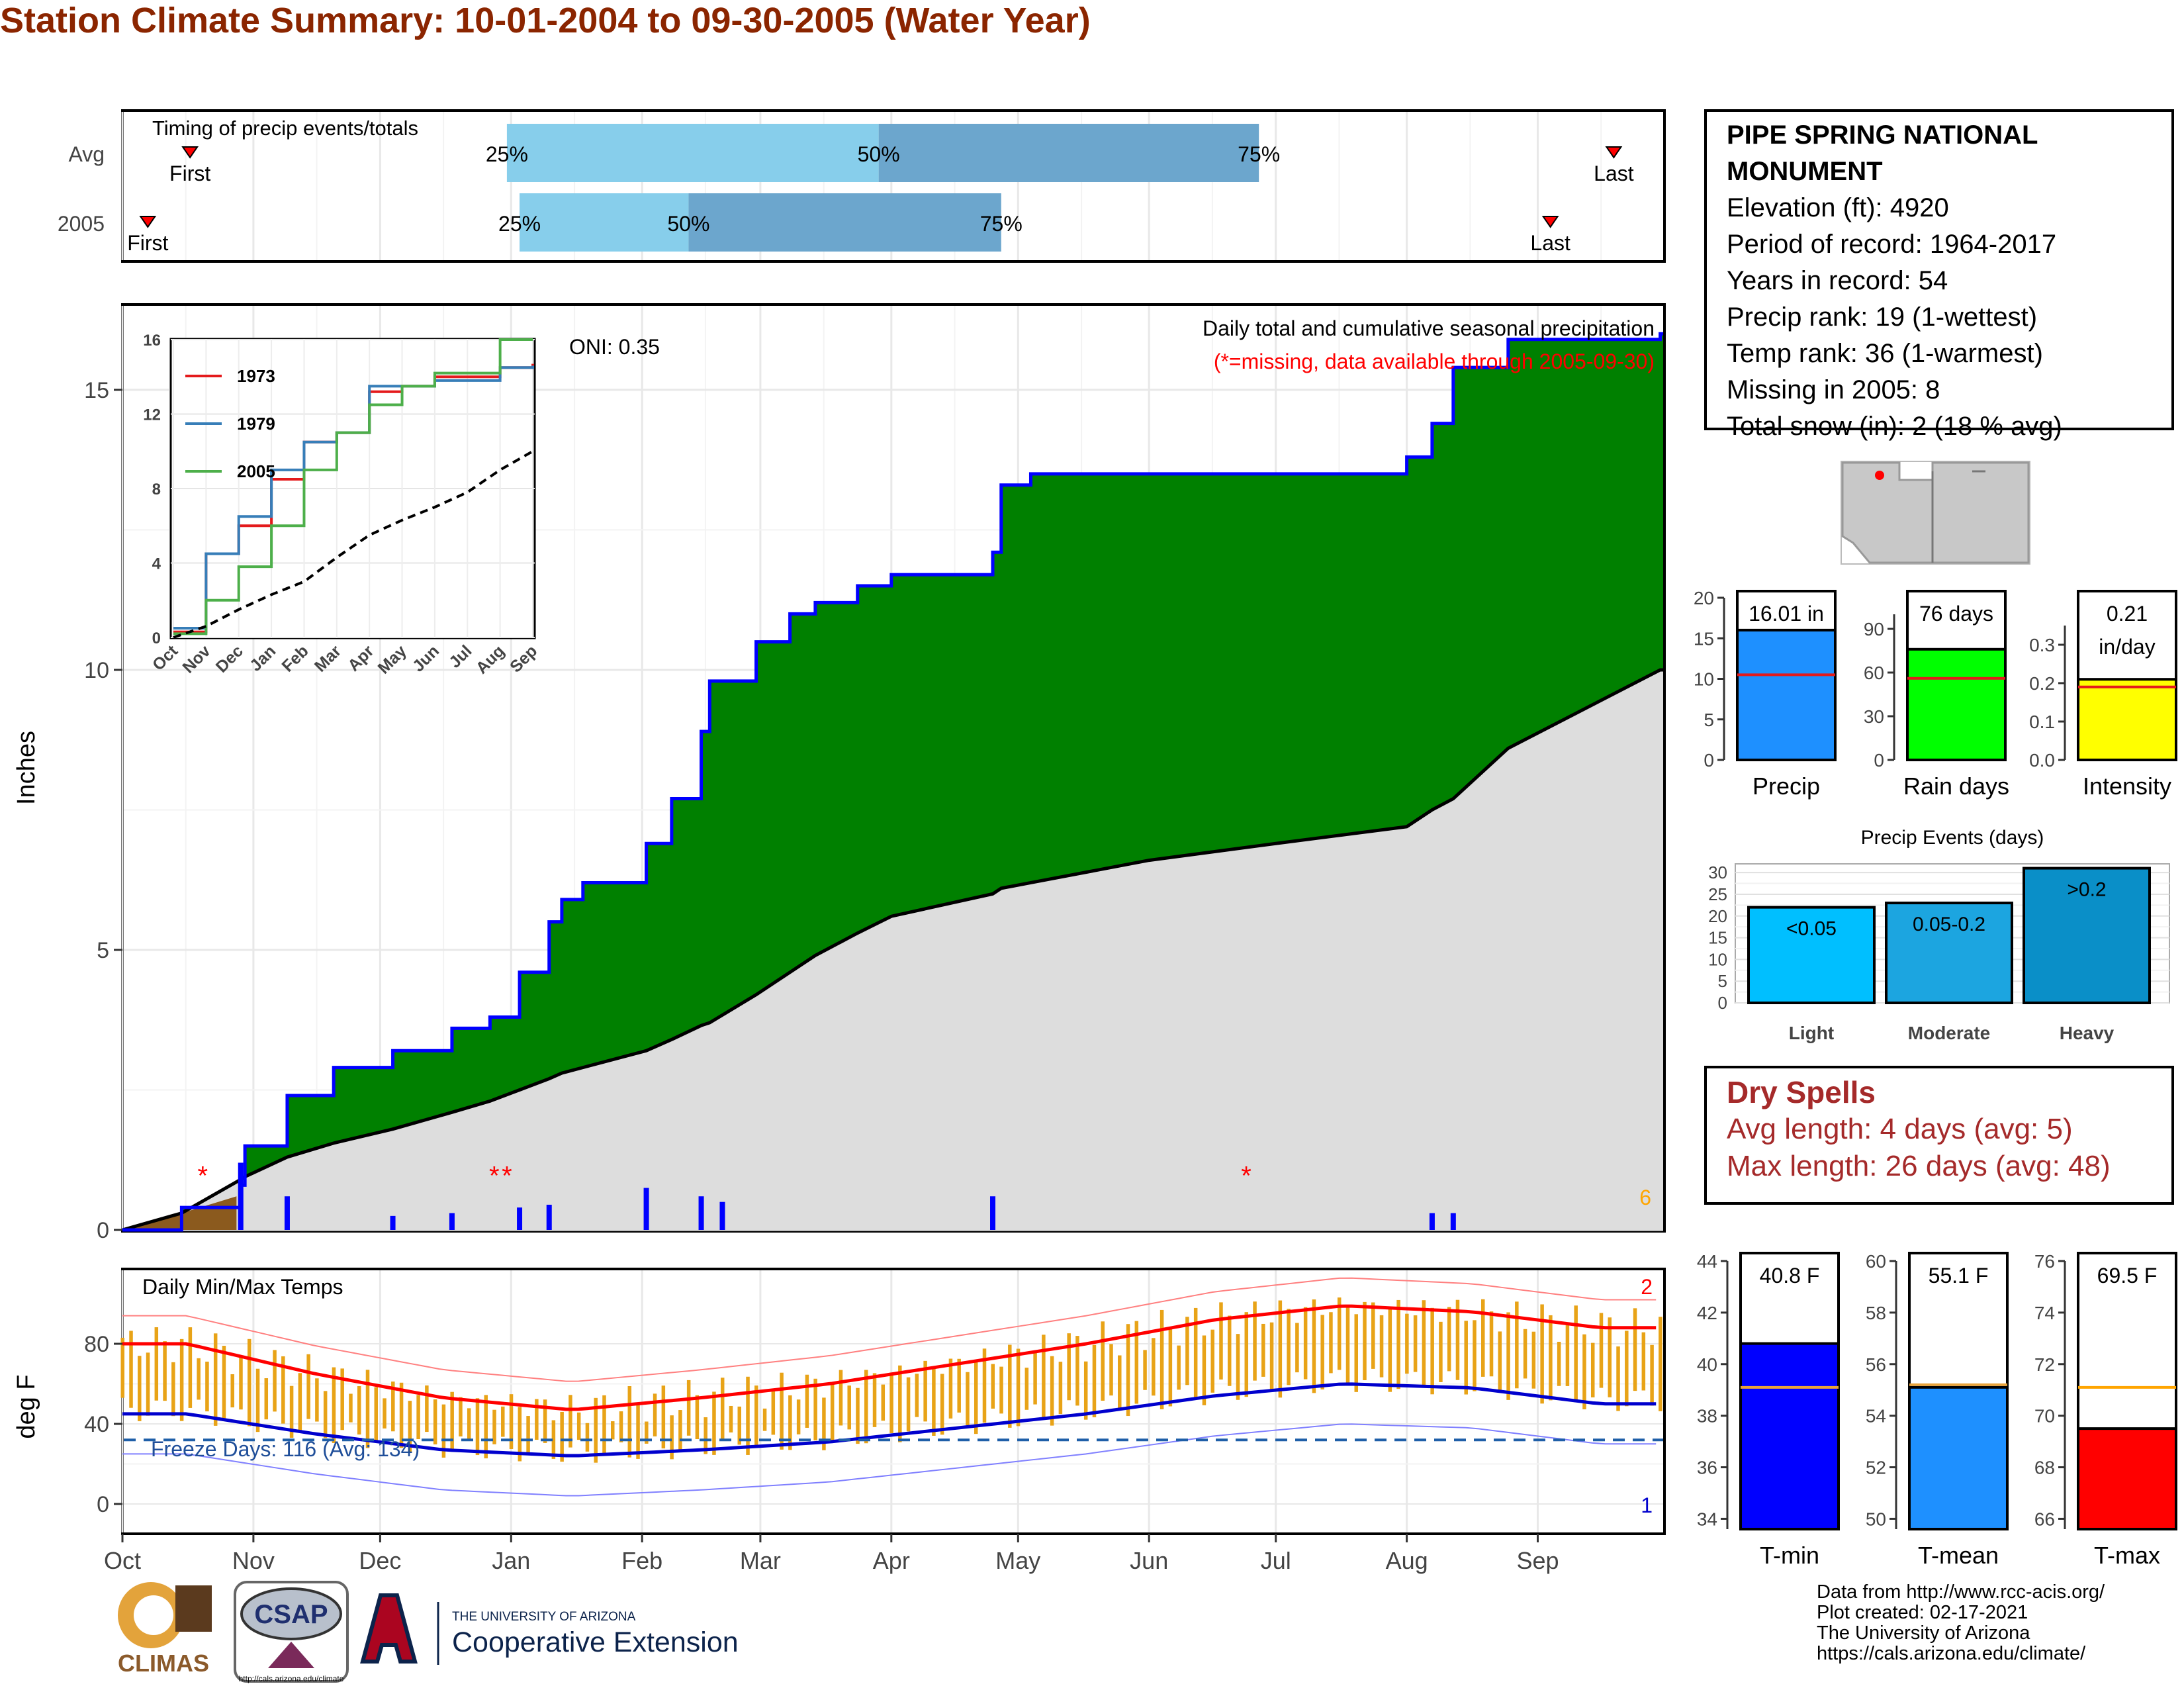 This screenshot has height=1688, width=2184. I want to click on station-missing: Missing in 2005: 8, so click(1834, 389).